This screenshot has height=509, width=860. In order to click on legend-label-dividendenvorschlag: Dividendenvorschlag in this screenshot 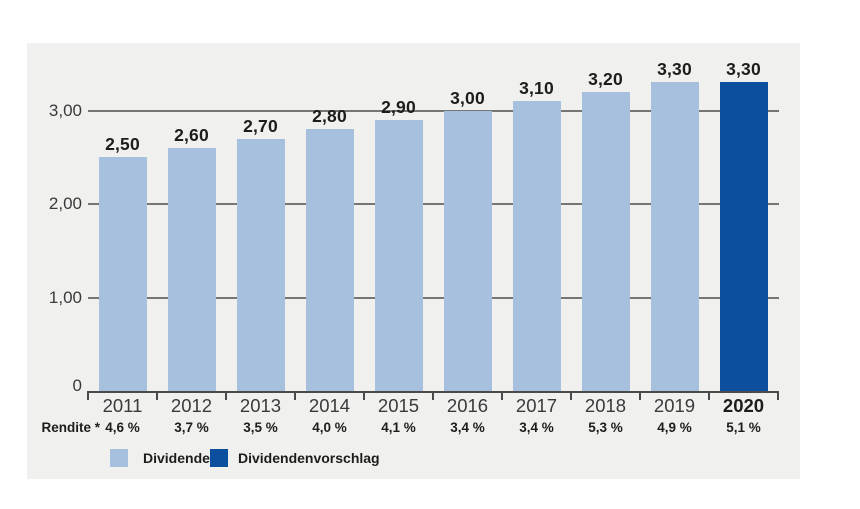, I will do `click(309, 458)`.